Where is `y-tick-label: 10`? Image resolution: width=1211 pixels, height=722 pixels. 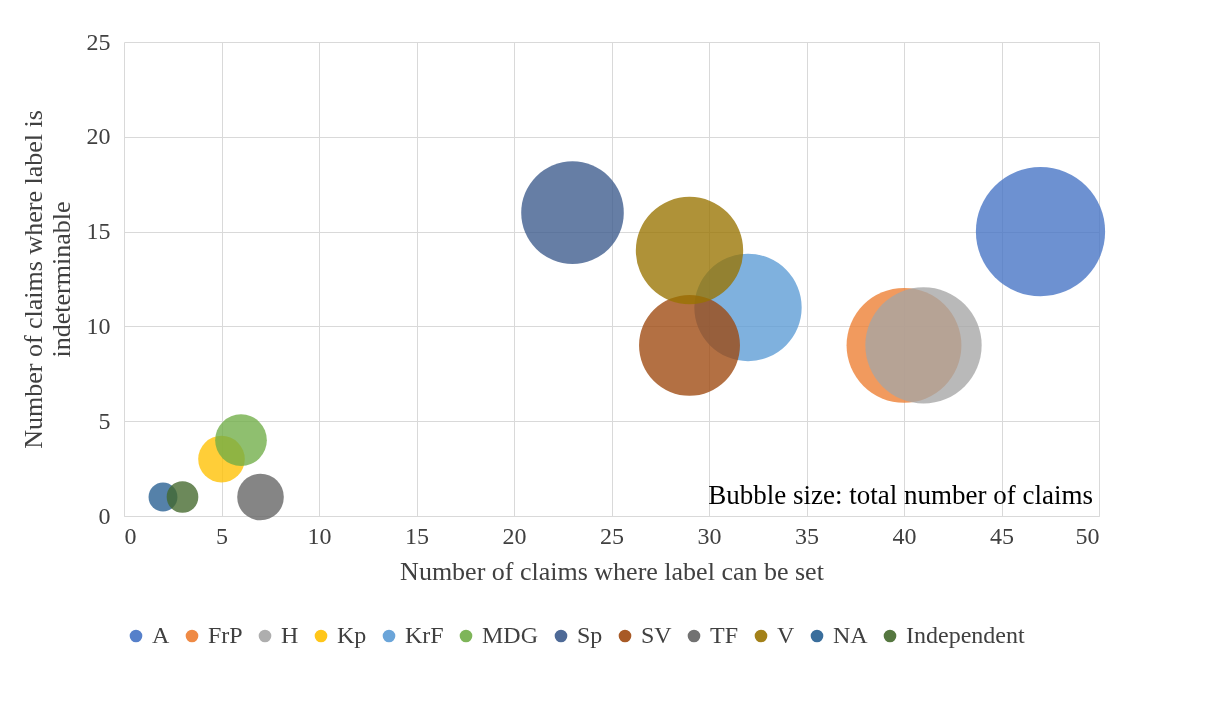
y-tick-label: 10 is located at coordinates (98, 325).